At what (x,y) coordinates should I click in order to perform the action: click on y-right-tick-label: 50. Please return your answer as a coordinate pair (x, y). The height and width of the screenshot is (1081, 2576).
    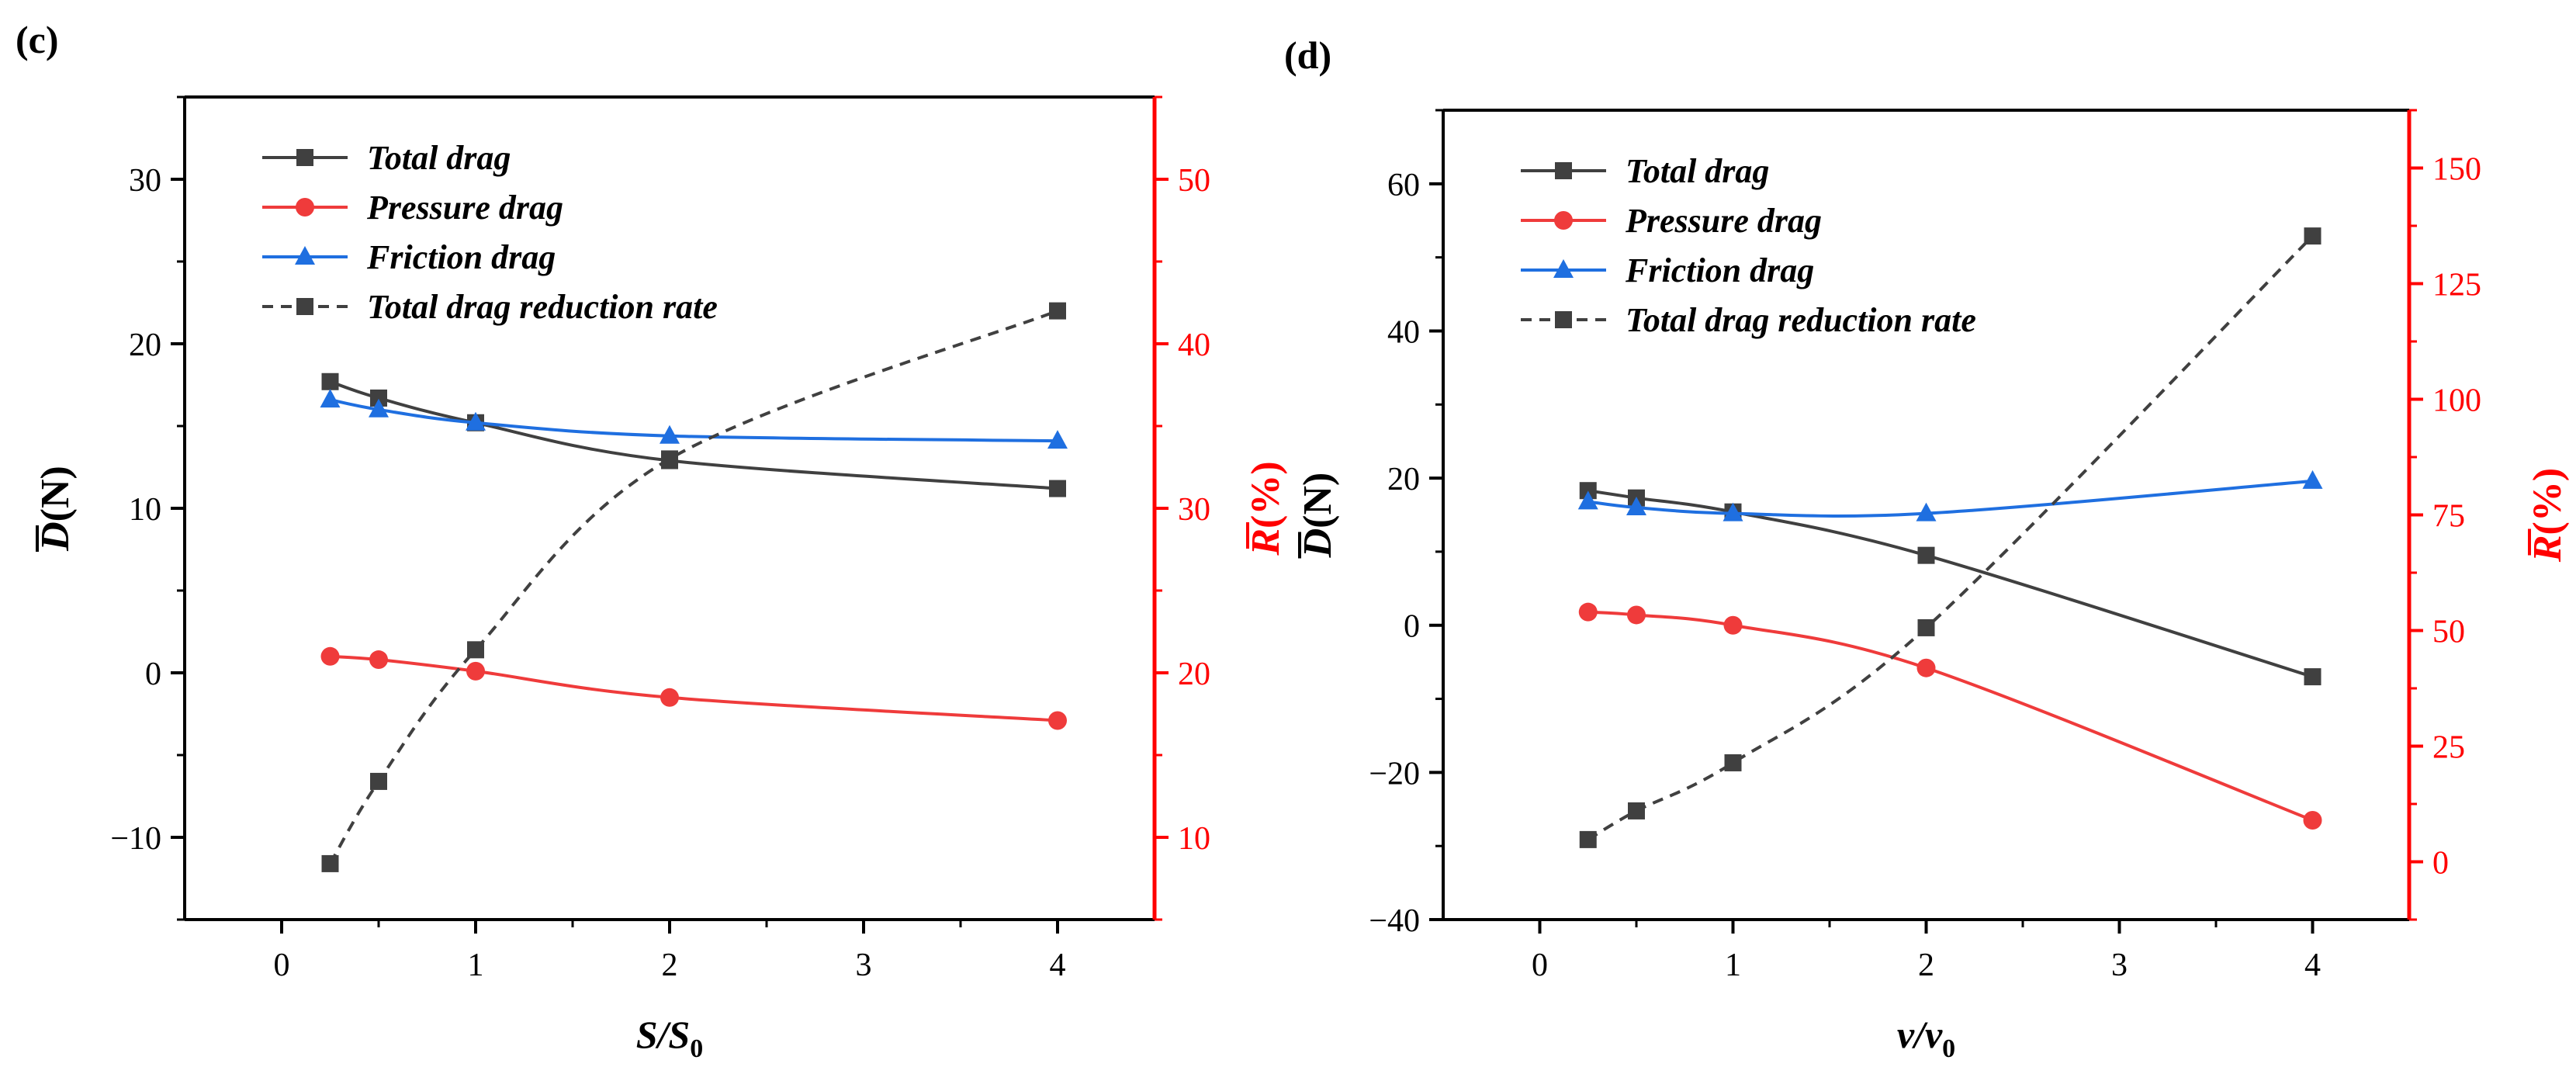
    Looking at the image, I should click on (1194, 181).